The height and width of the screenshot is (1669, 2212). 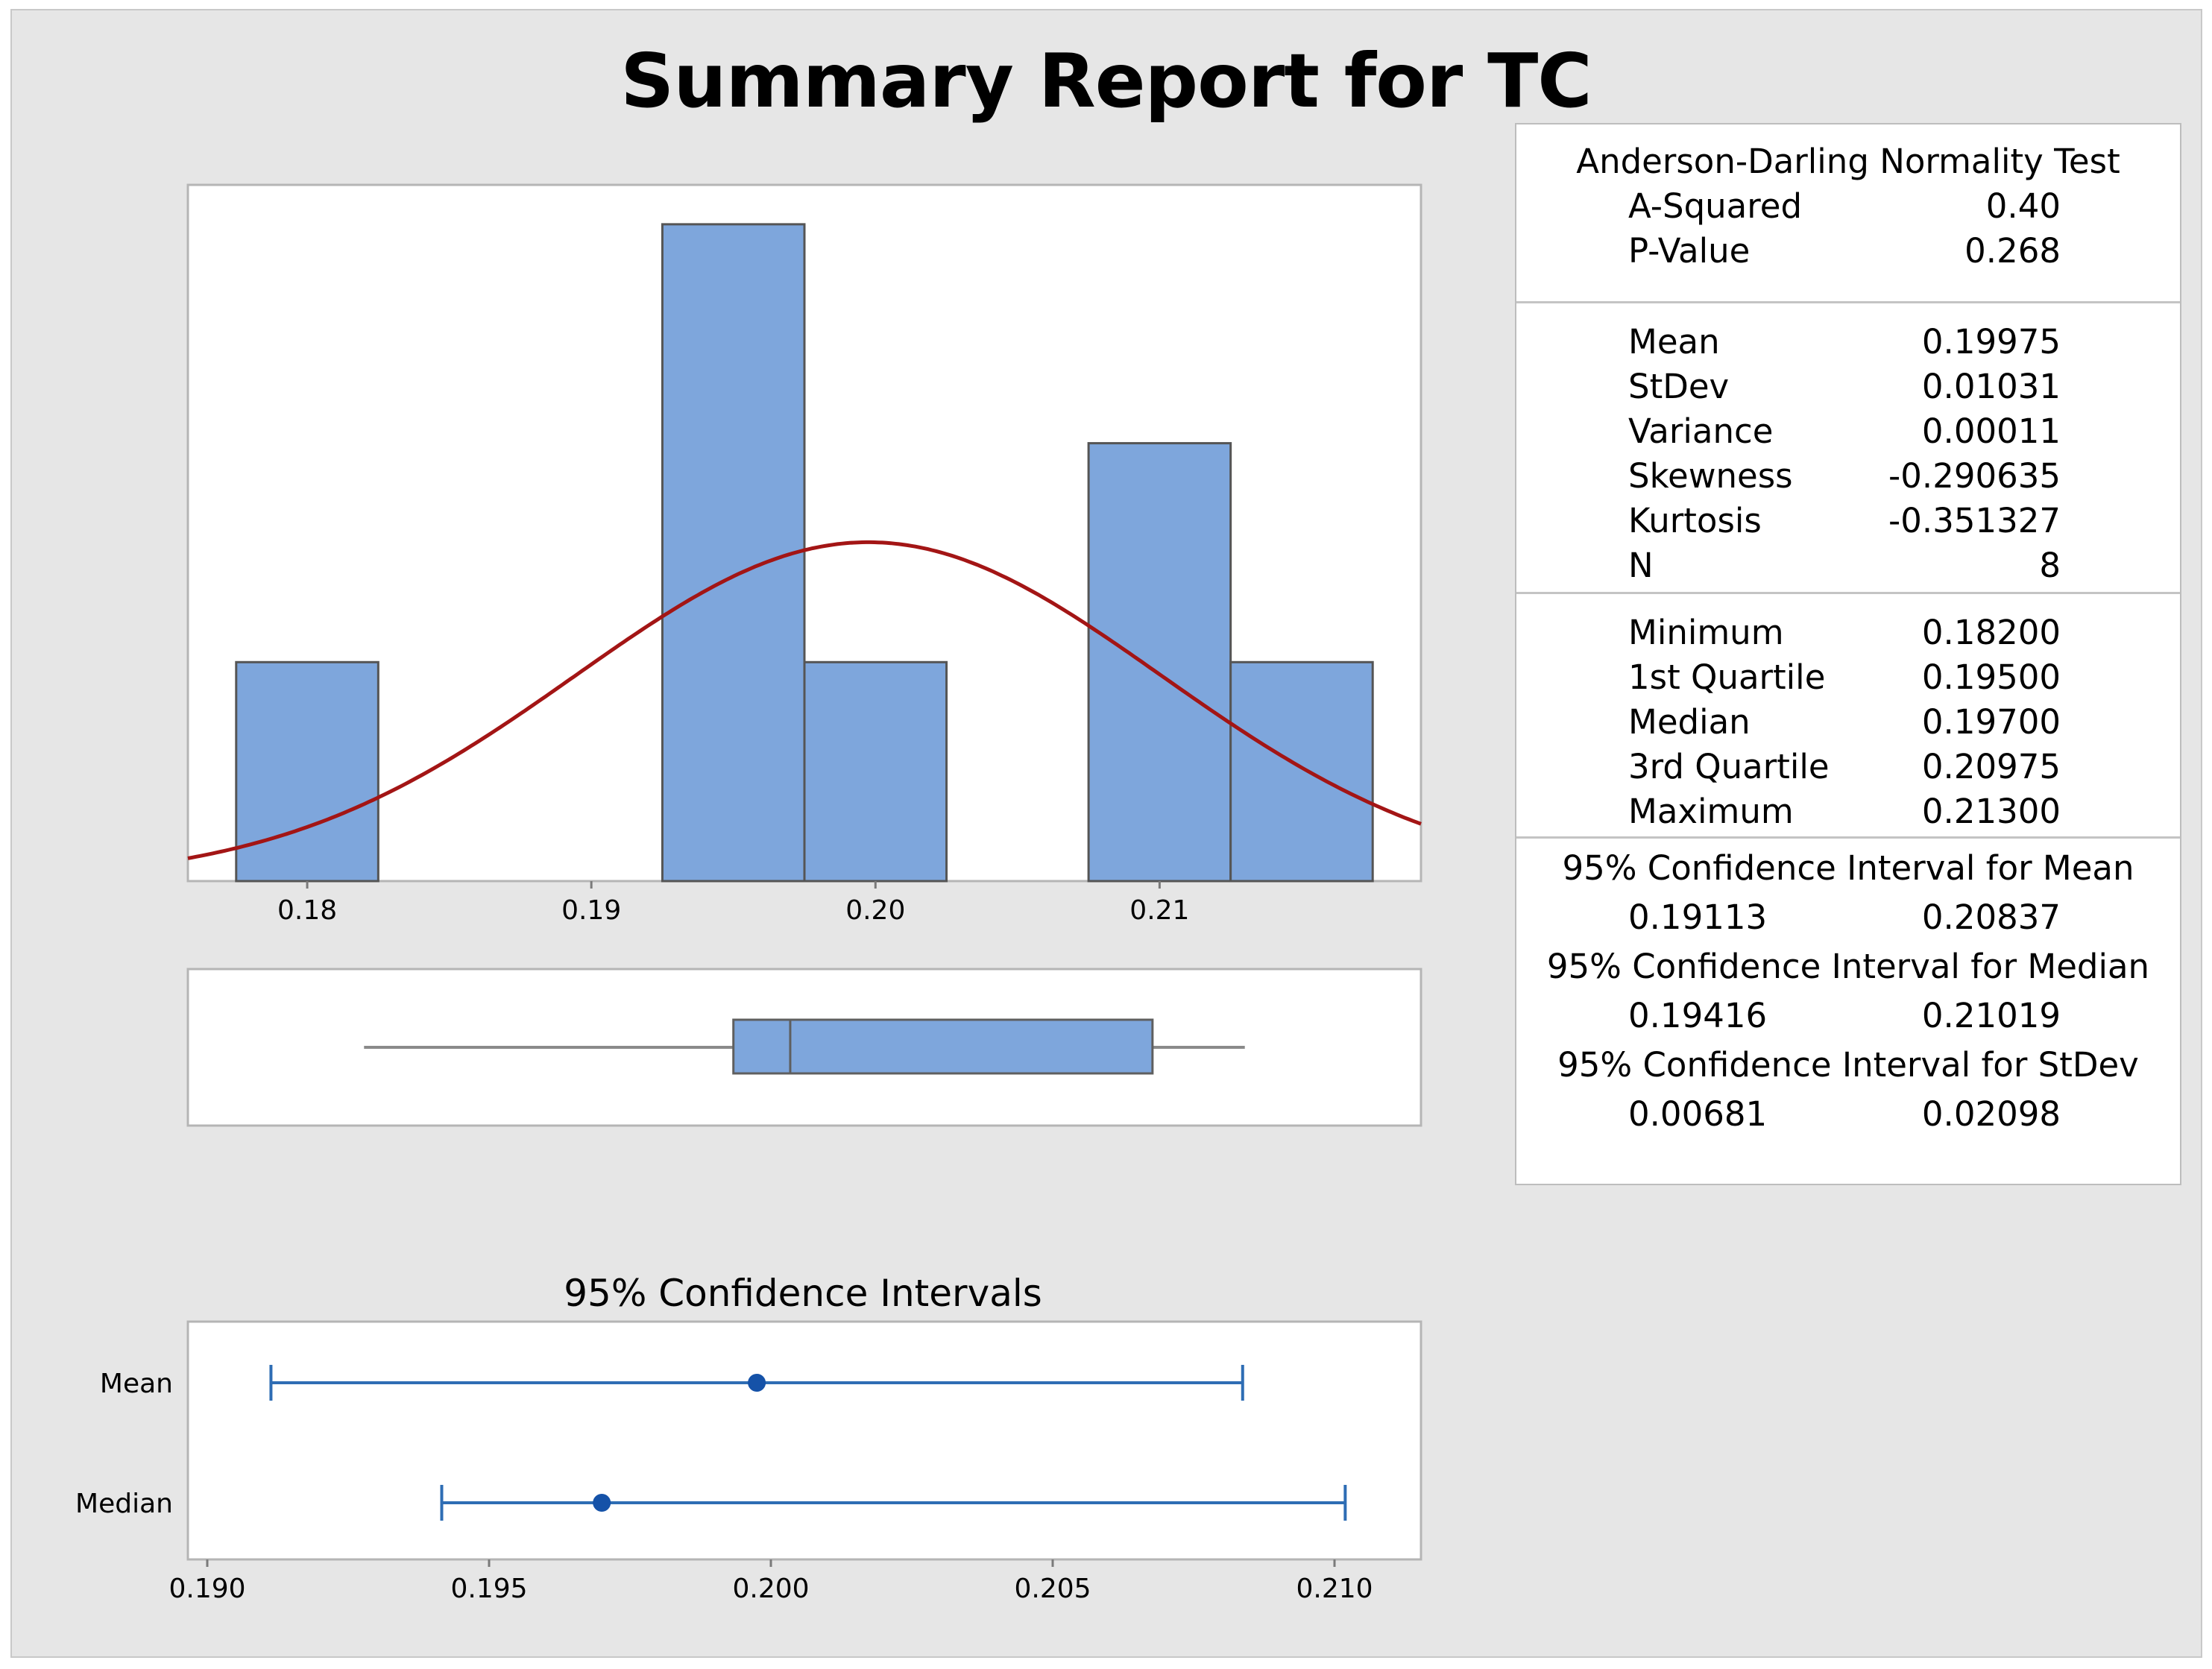 I want to click on stat-label: Kurtosis, so click(x=1695, y=520).